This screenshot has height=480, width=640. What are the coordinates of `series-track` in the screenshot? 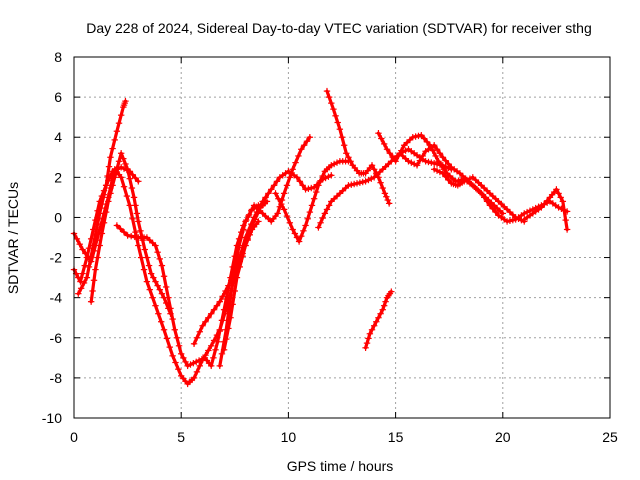 It's located at (479, 195).